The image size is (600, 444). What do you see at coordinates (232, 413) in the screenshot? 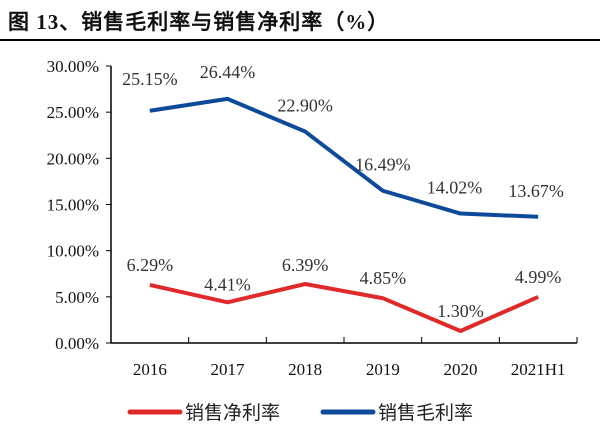
I see `legend-label: 销售净利率` at bounding box center [232, 413].